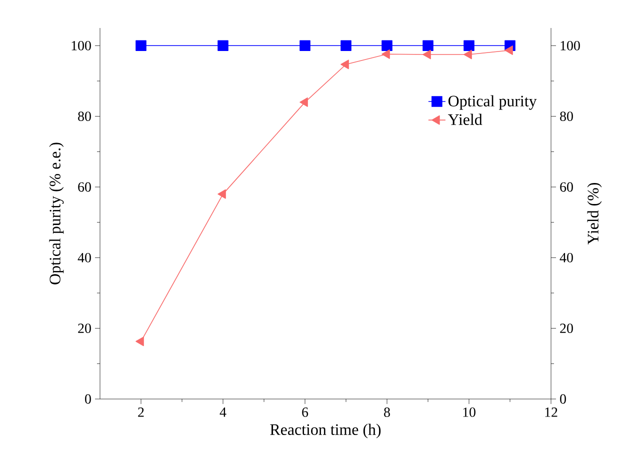 Image resolution: width=622 pixels, height=455 pixels. Describe the element at coordinates (305, 412) in the screenshot. I see `x-tick-label: 6` at that location.